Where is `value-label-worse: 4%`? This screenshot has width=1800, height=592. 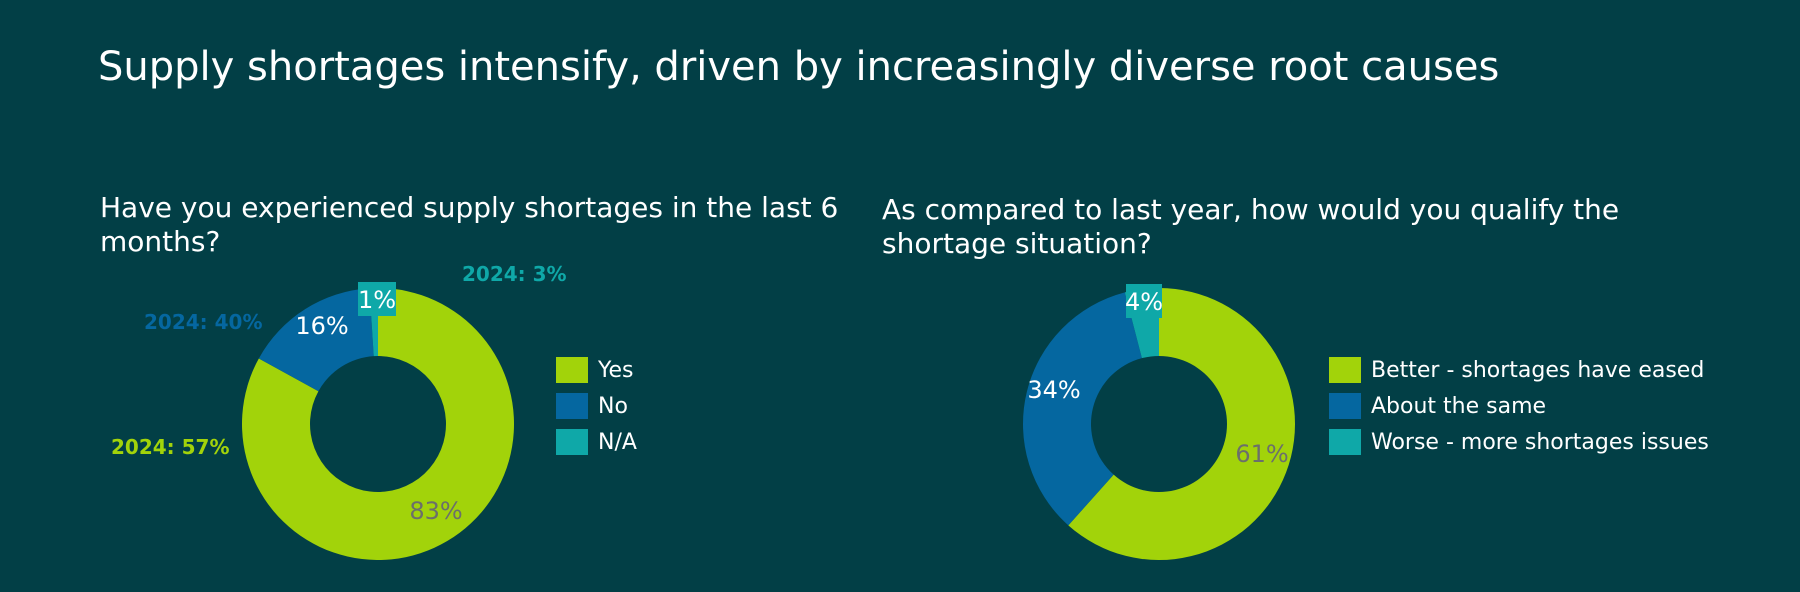
value-label-worse: 4% is located at coordinates (1144, 302).